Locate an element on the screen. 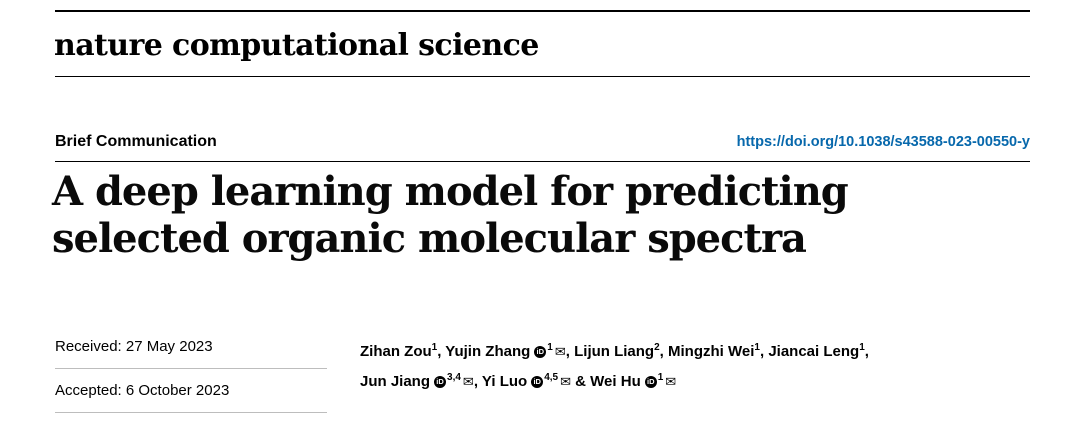 This screenshot has height=432, width=1080. article-title-line2: selected organic molecular spectra is located at coordinates (429, 239).